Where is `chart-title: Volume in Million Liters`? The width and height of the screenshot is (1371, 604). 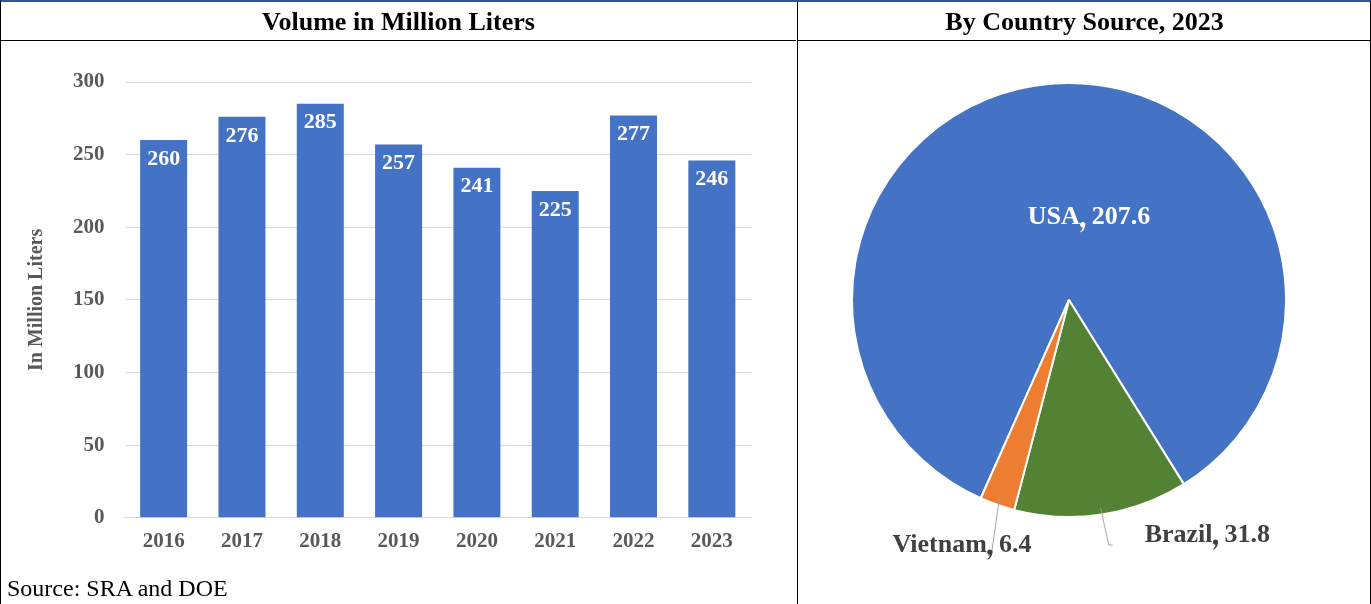 chart-title: Volume in Million Liters is located at coordinates (398, 21).